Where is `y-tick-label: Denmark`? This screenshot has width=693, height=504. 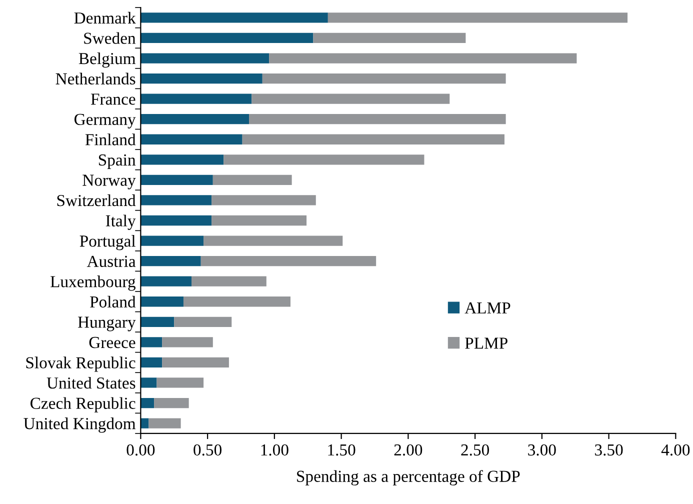 y-tick-label: Denmark is located at coordinates (105, 18).